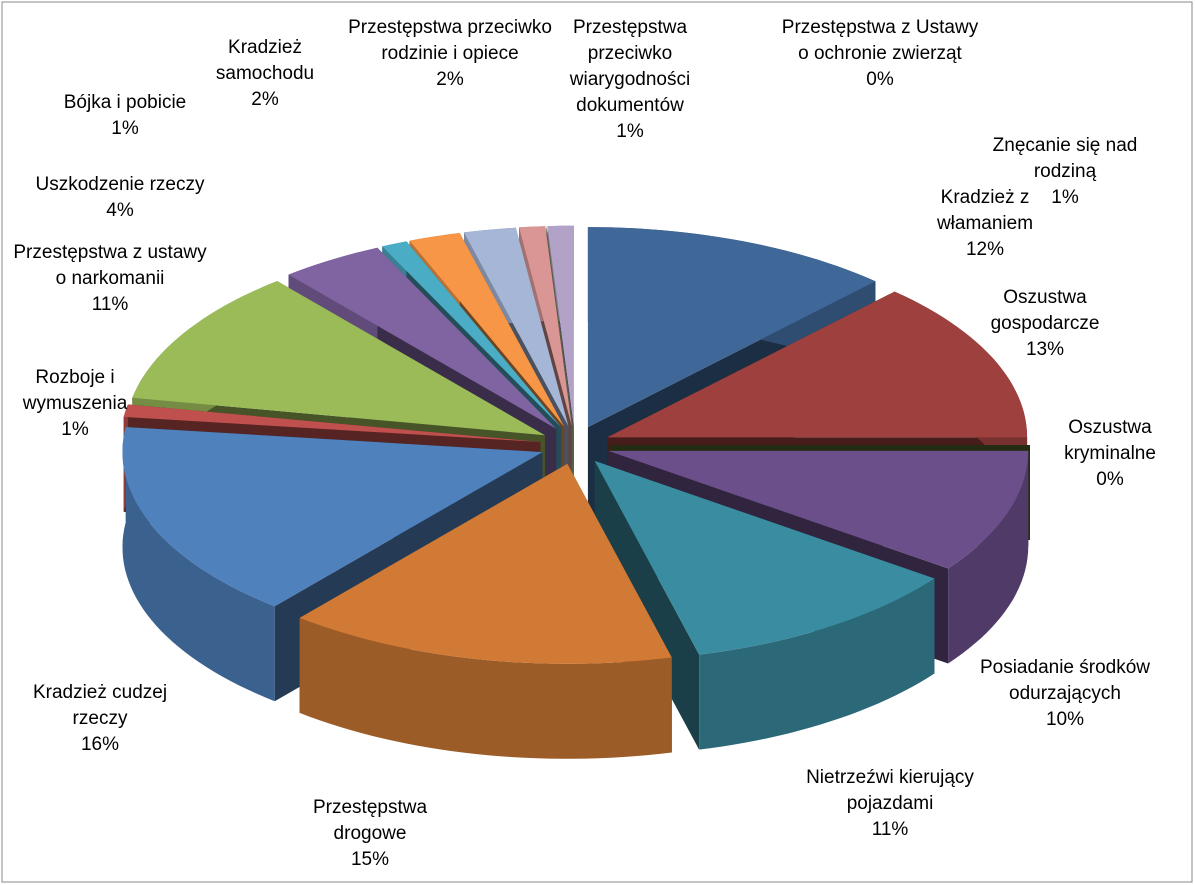 This screenshot has height=885, width=1195. I want to click on category-label: Oszustwa gospodarcze, so click(1045, 310).